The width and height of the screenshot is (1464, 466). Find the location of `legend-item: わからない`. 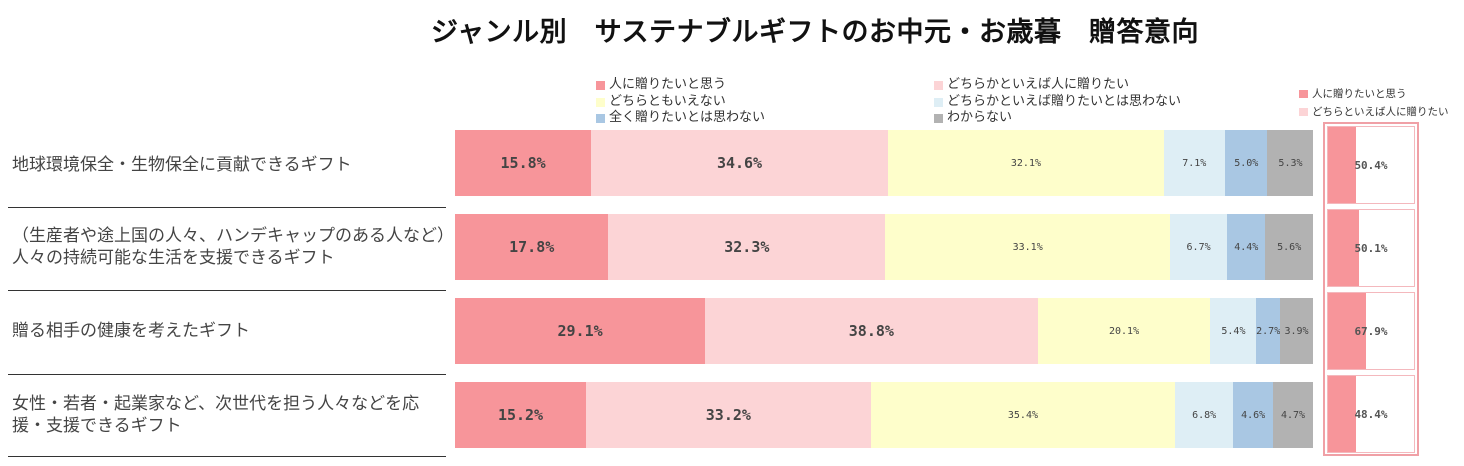

legend-item: わからない is located at coordinates (973, 118).